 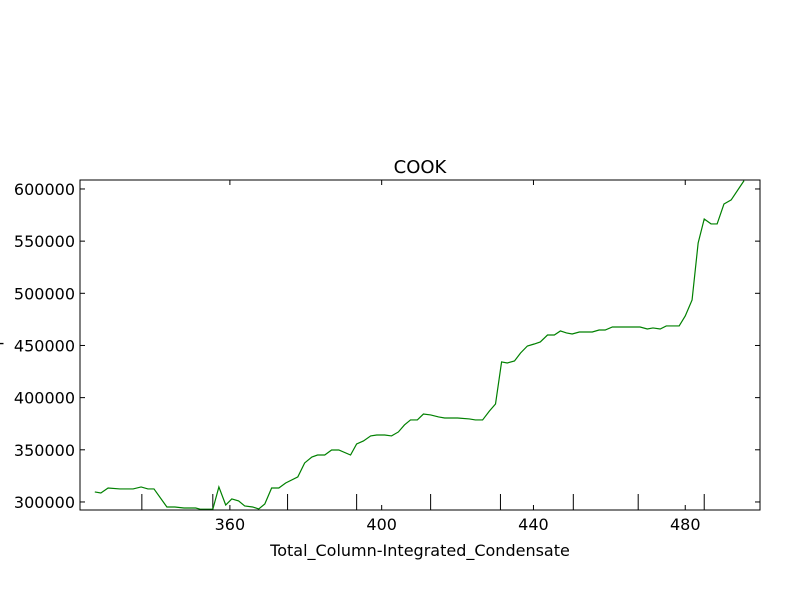 I want to click on chart-title: COOK, so click(x=421, y=167).